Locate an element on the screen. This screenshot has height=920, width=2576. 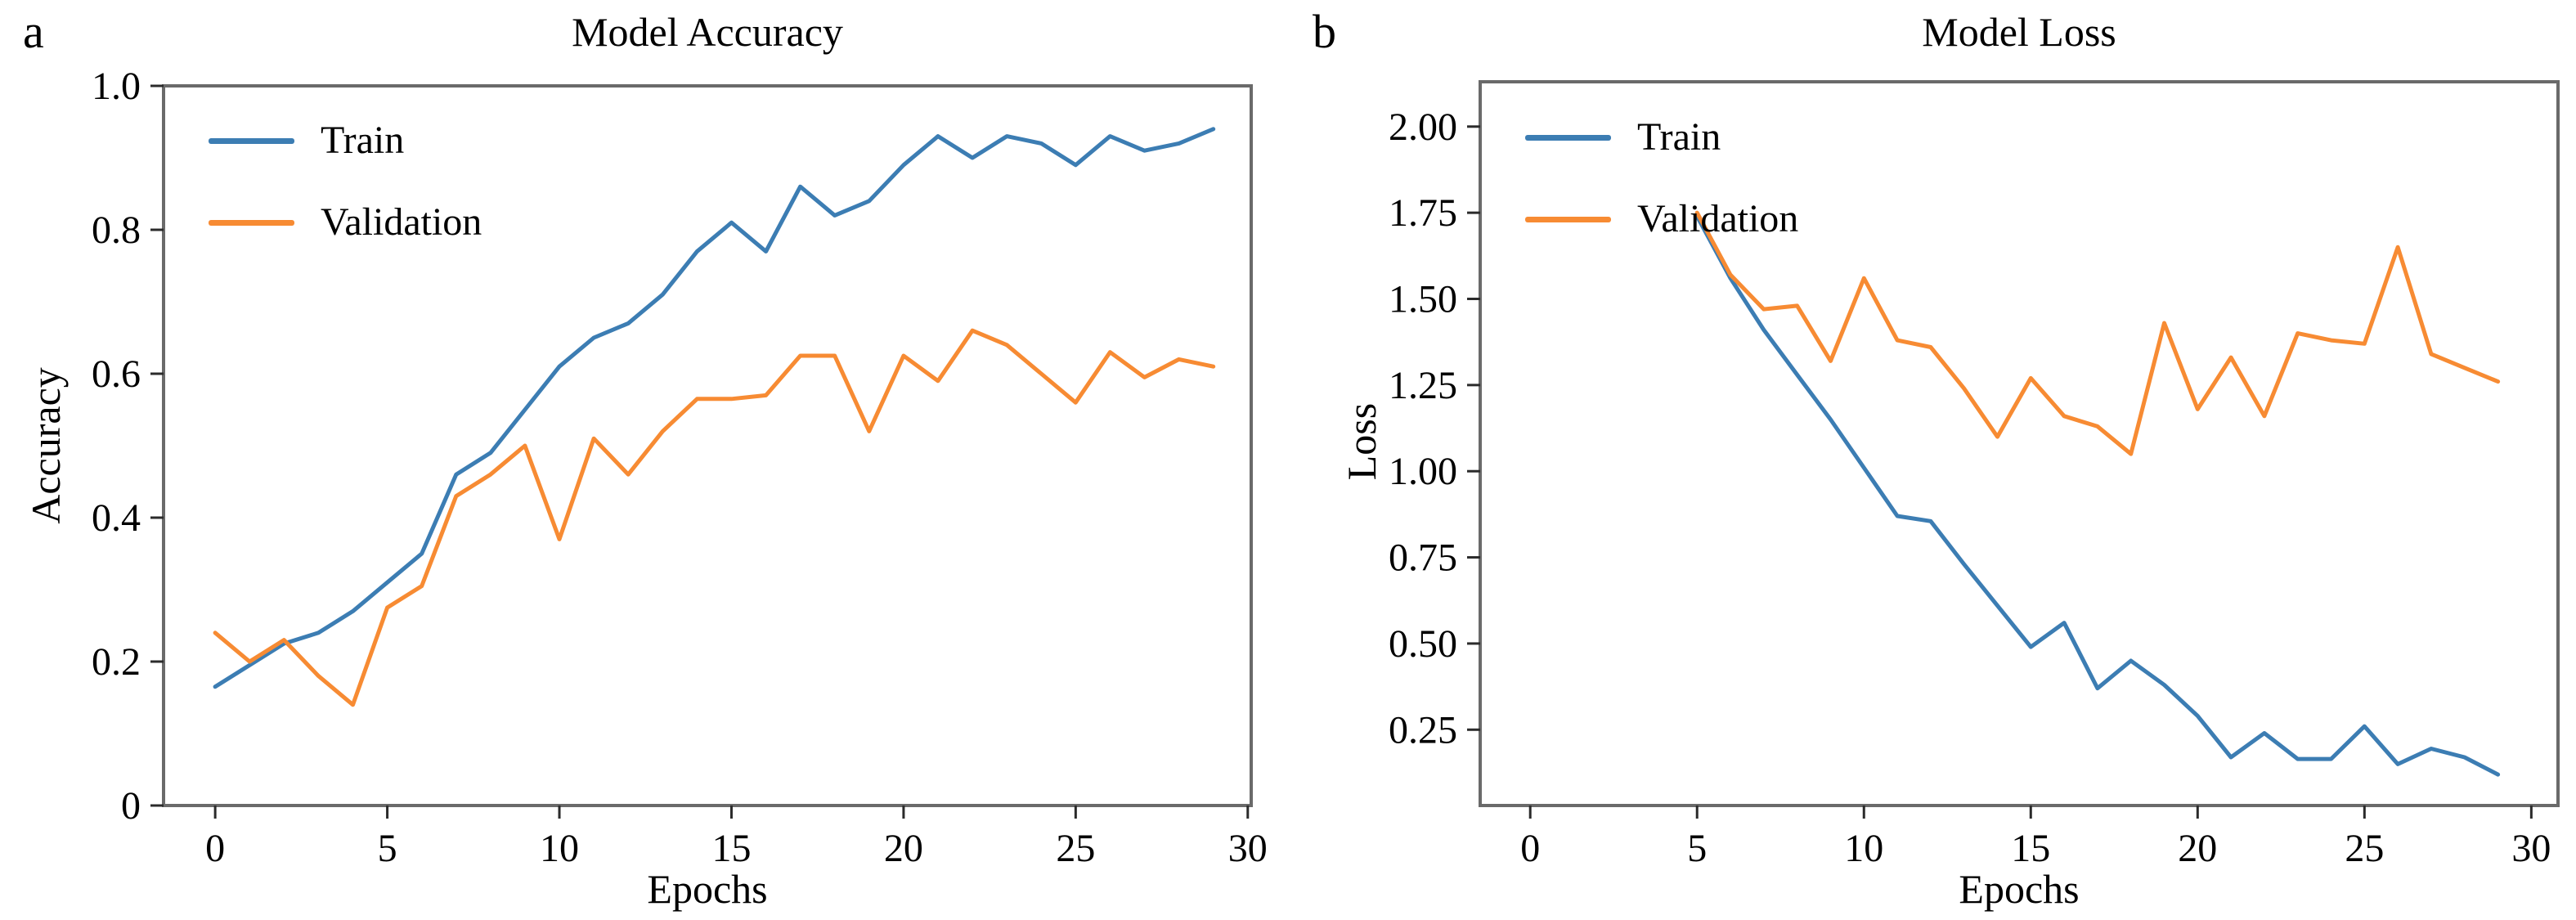
validation-line is located at coordinates (2098, 333).